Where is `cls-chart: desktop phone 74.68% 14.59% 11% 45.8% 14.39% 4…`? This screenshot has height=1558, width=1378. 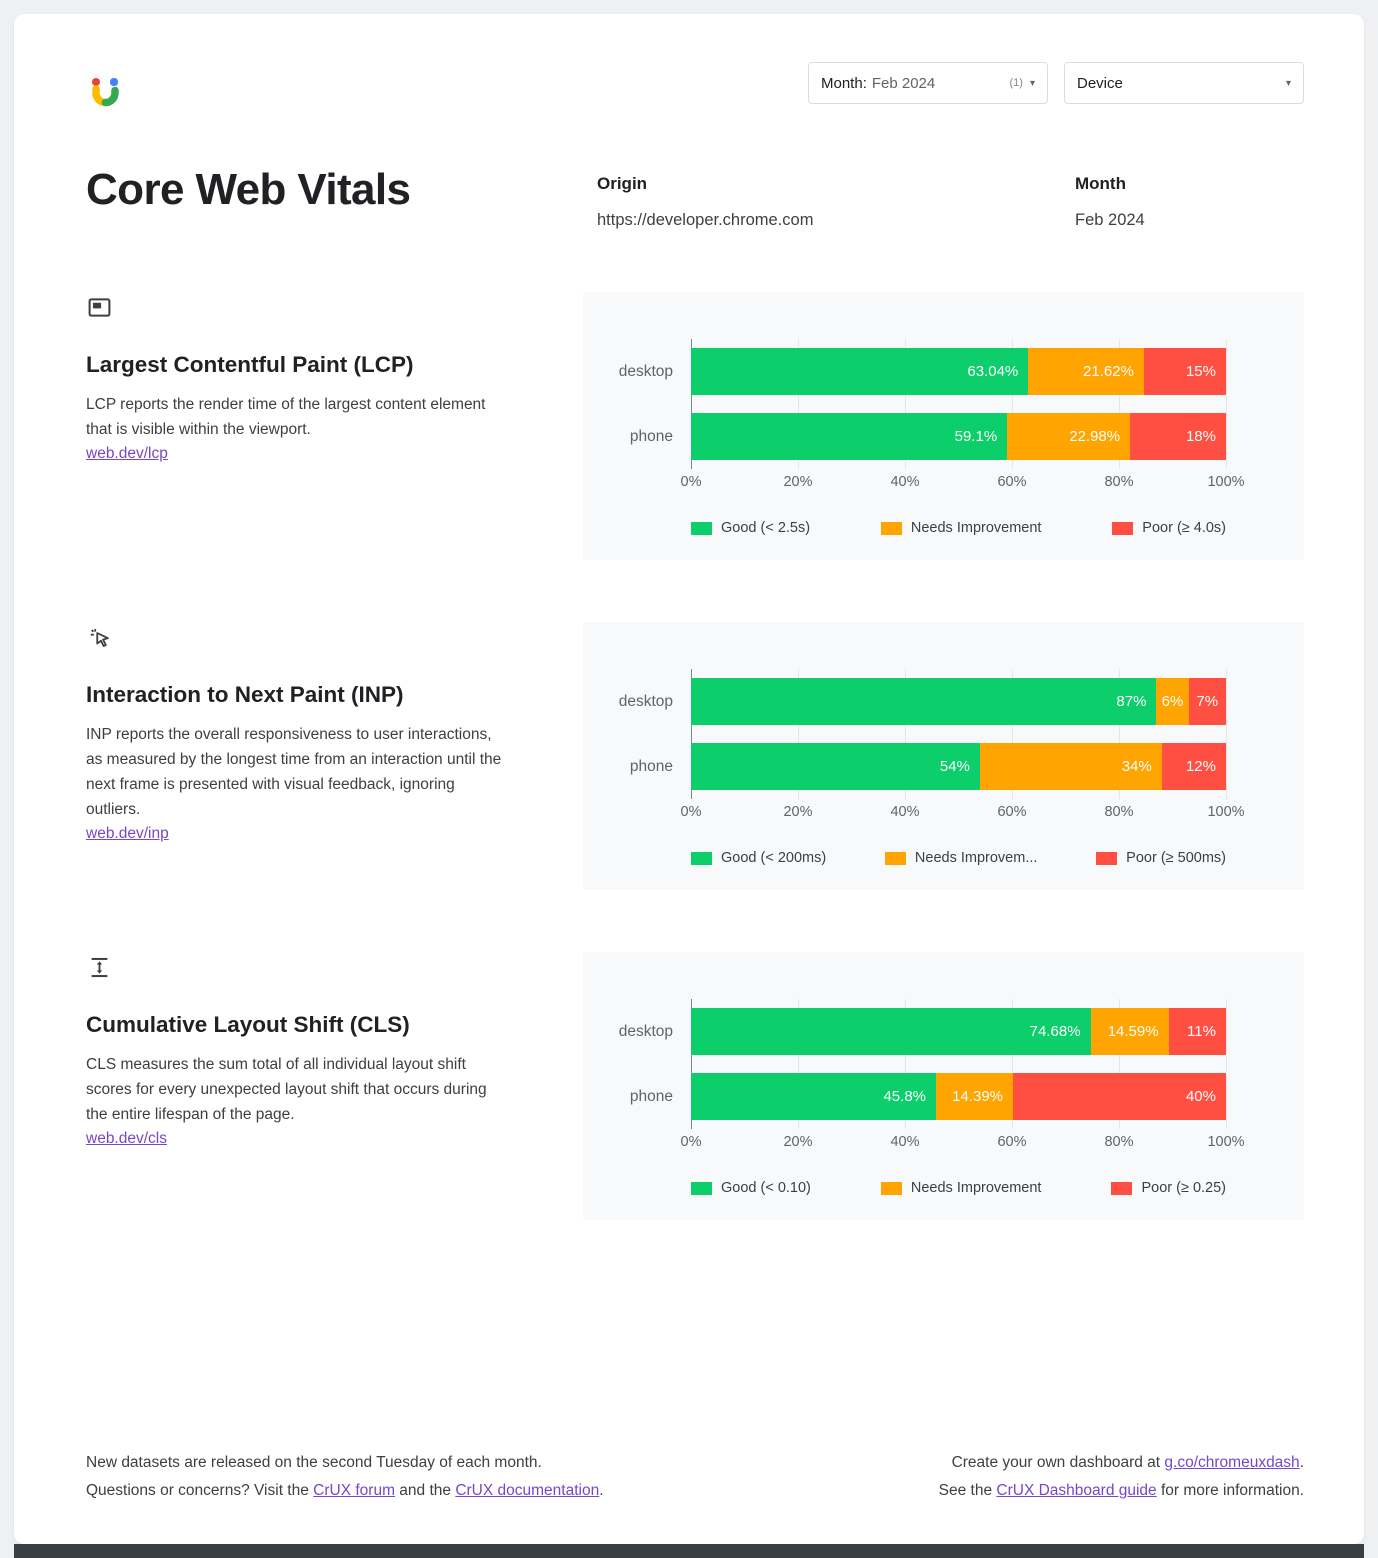
cls-chart: desktop phone 74.68% 14.59% 11% 45.8% 14.39% 4… is located at coordinates (943, 1086).